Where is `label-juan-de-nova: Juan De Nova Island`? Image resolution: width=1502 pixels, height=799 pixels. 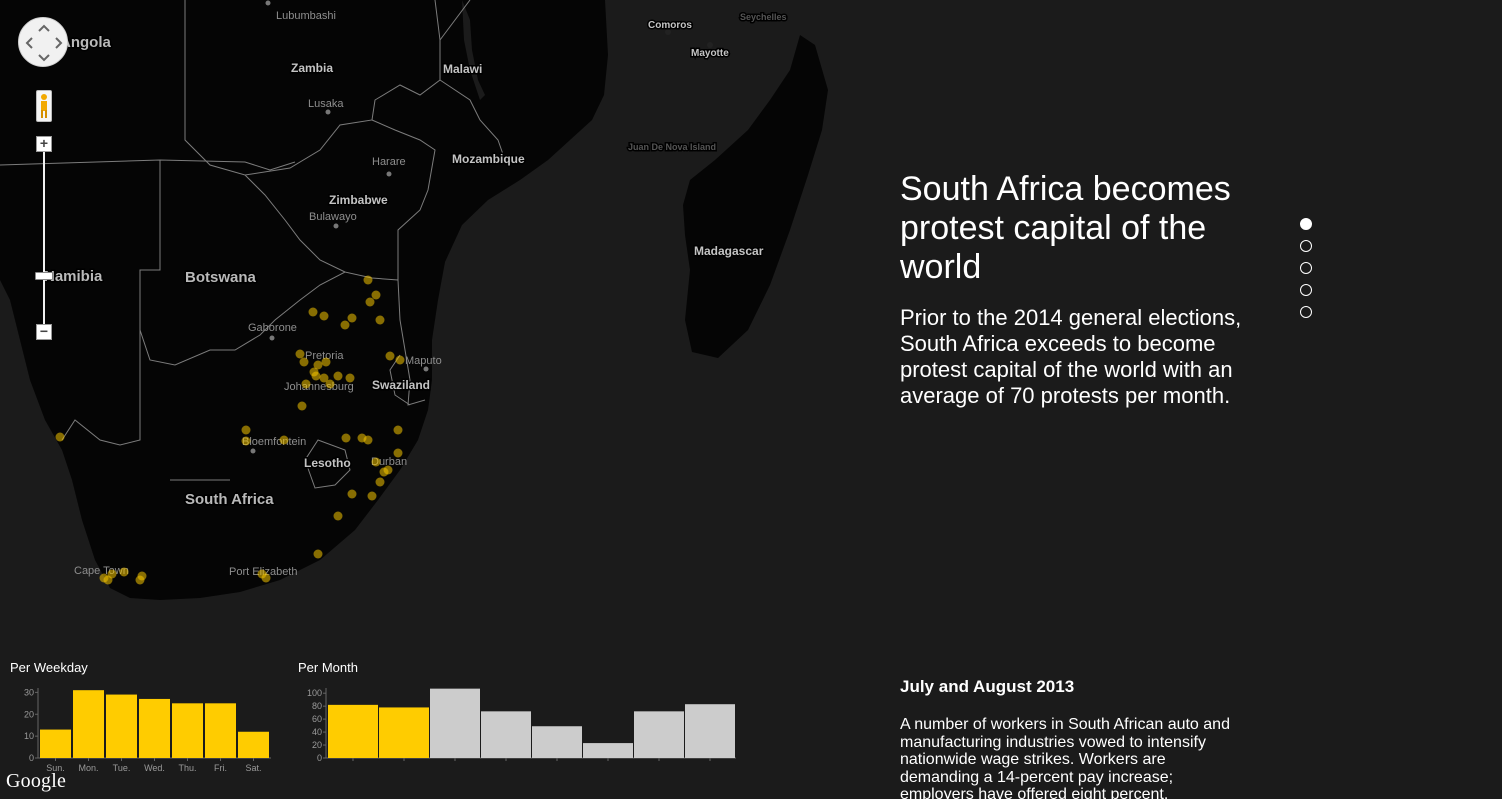
label-juan-de-nova: Juan De Nova Island is located at coordinates (672, 147).